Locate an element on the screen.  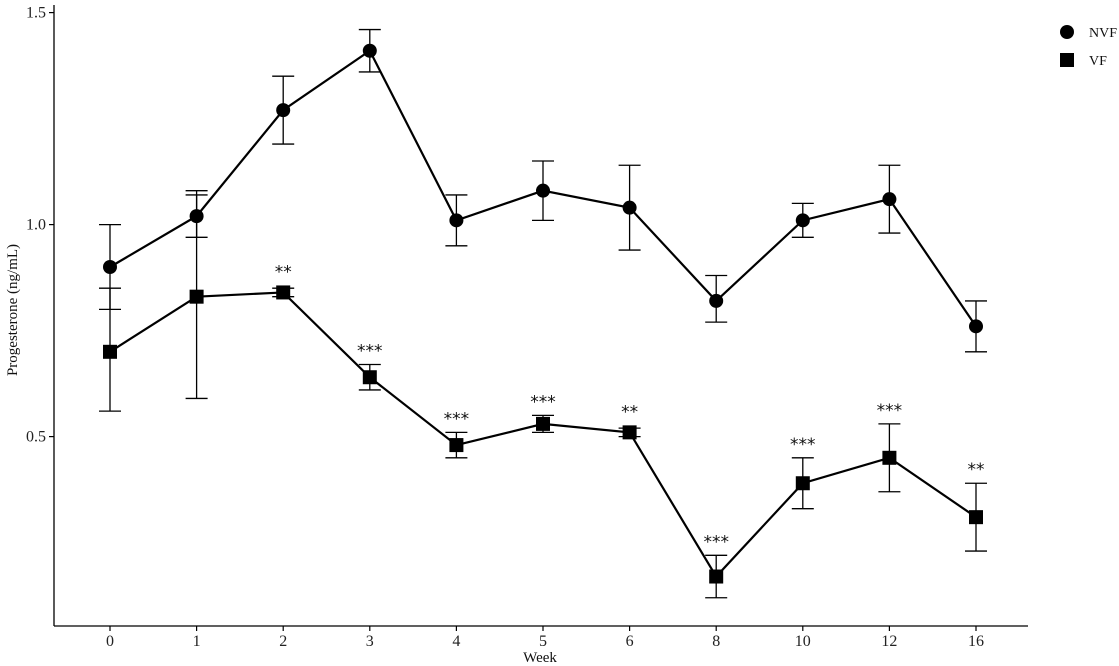
legend-label-vf: VF is located at coordinates (1098, 61).